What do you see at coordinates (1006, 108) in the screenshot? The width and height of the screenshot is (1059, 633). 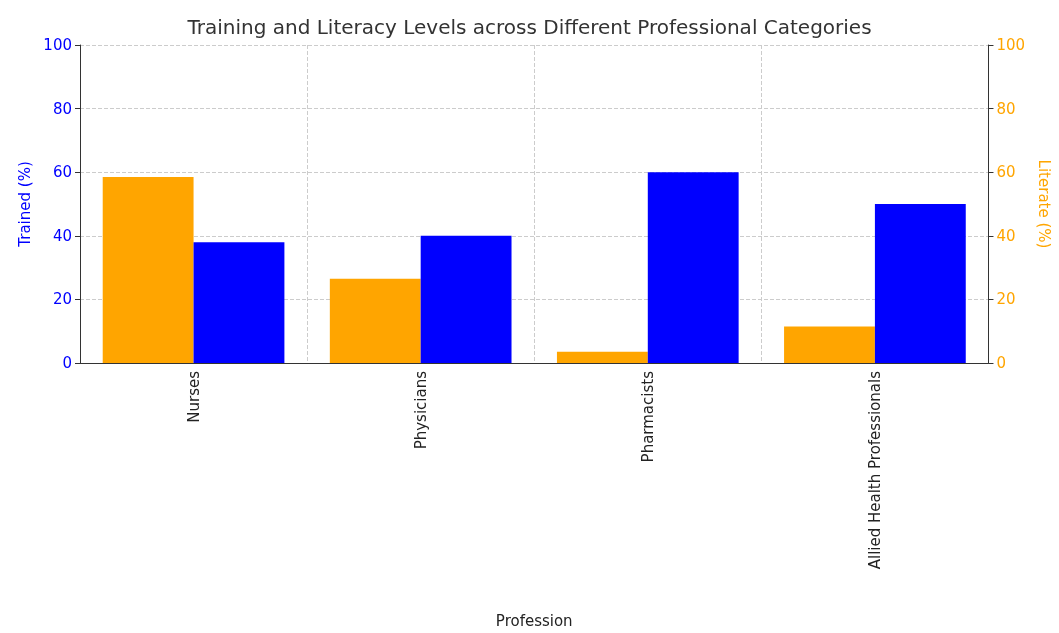 I see `y2-tick-label: 80` at bounding box center [1006, 108].